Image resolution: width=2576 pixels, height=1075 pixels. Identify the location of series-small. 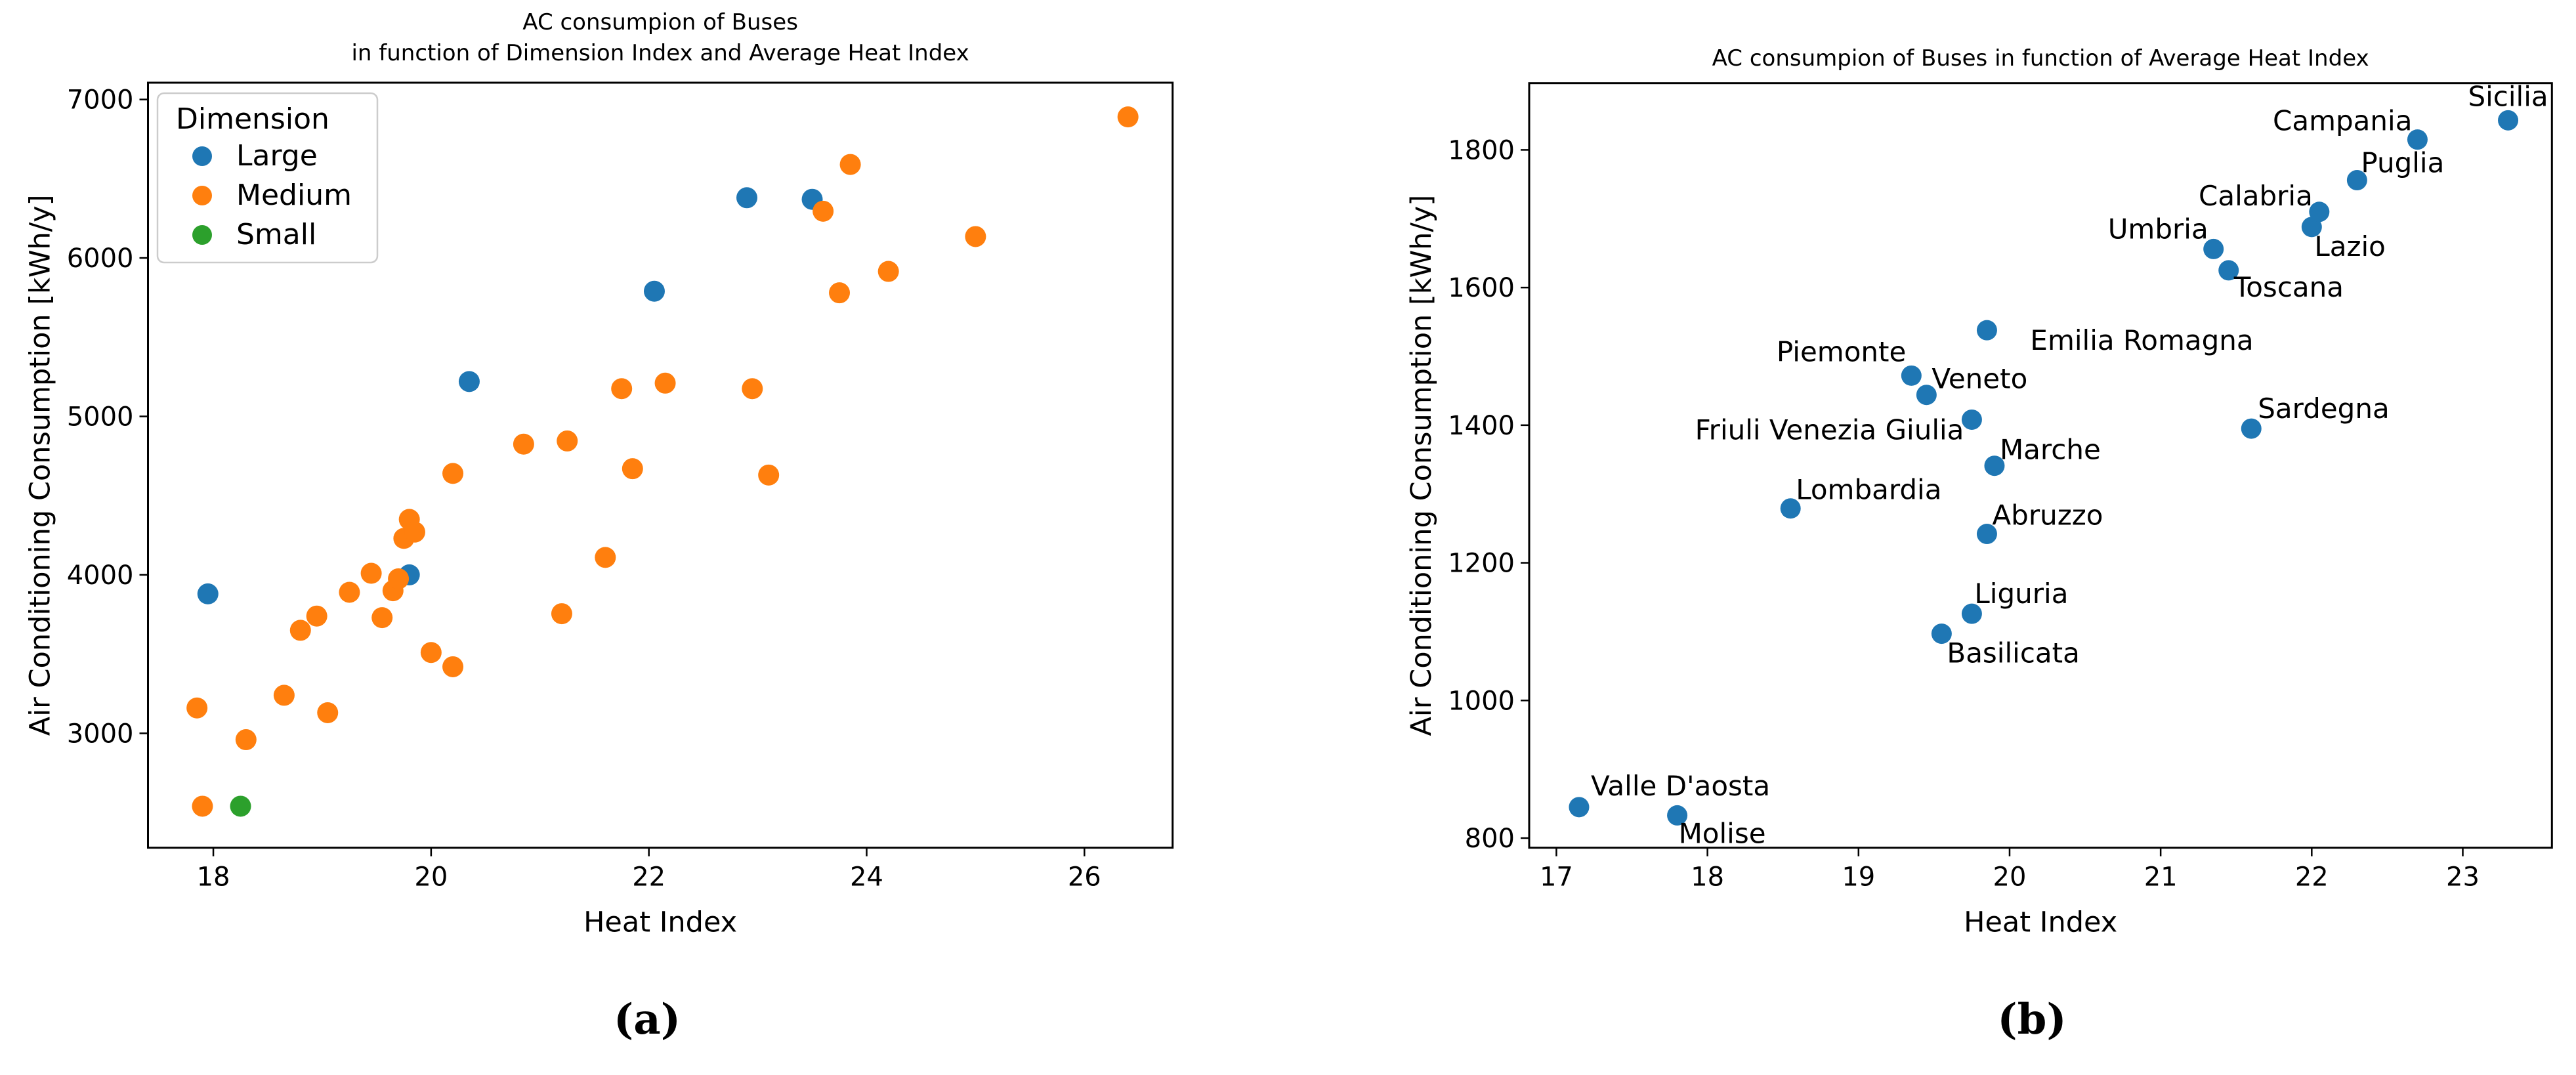
(240, 806).